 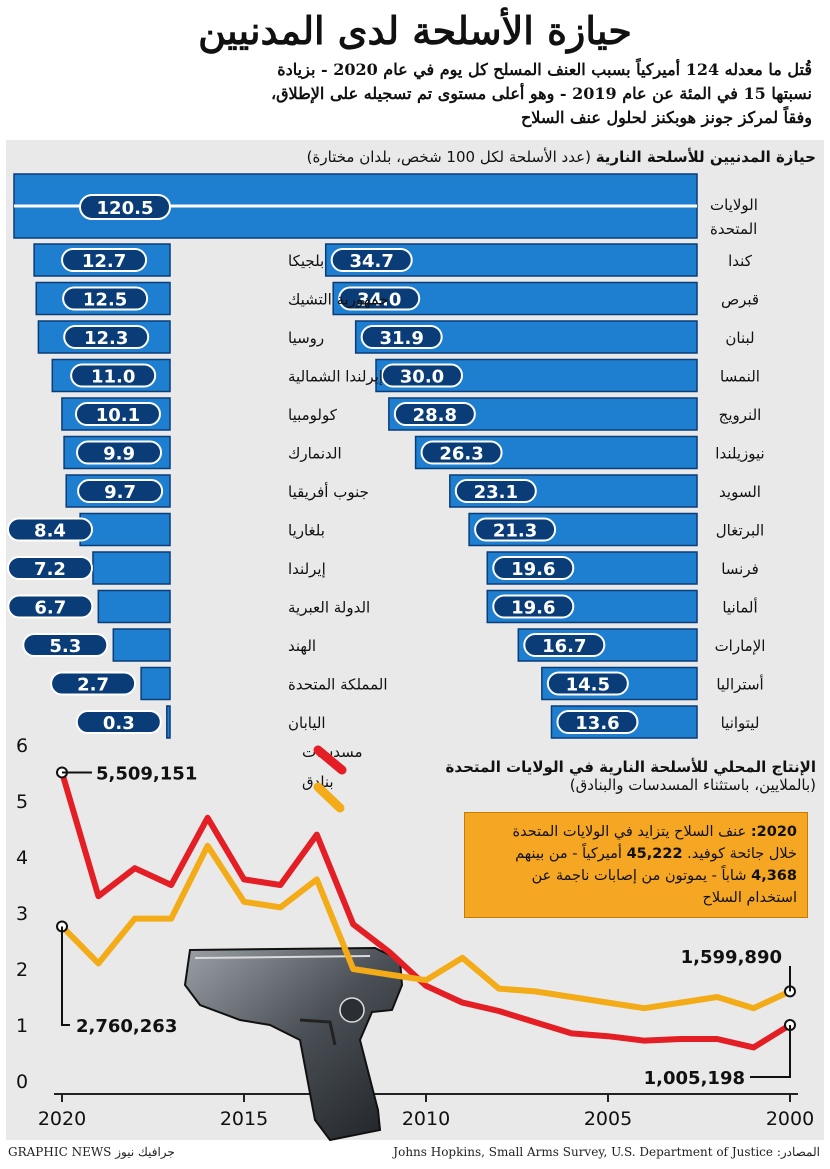 I want to click on country-label: جنوب أفريقيا, so click(x=328, y=491).